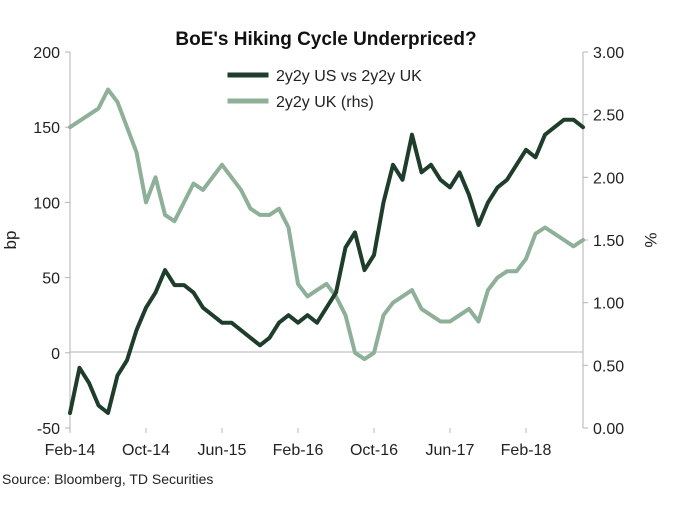 Image resolution: width=674 pixels, height=518 pixels. I want to click on right-y-ticks: 0.00 0.50 1.00 1.50 2.00 2.50 3.00, so click(603, 241).